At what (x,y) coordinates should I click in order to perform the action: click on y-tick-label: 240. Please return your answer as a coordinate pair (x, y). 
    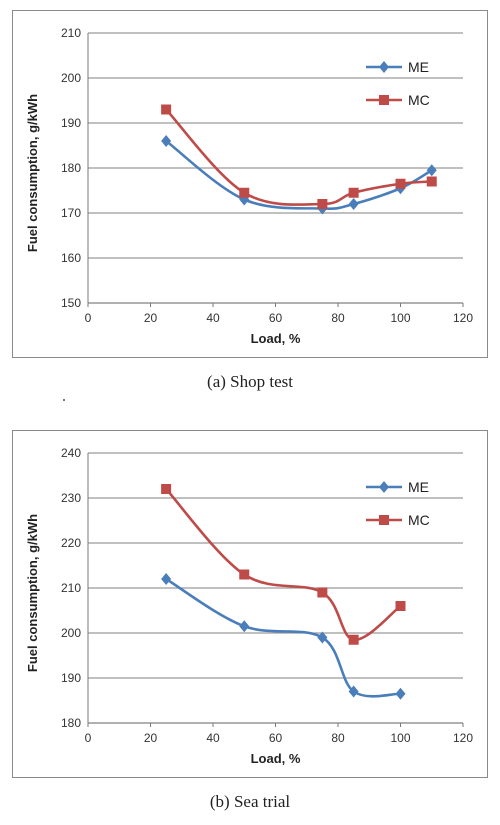
    Looking at the image, I should click on (71, 453).